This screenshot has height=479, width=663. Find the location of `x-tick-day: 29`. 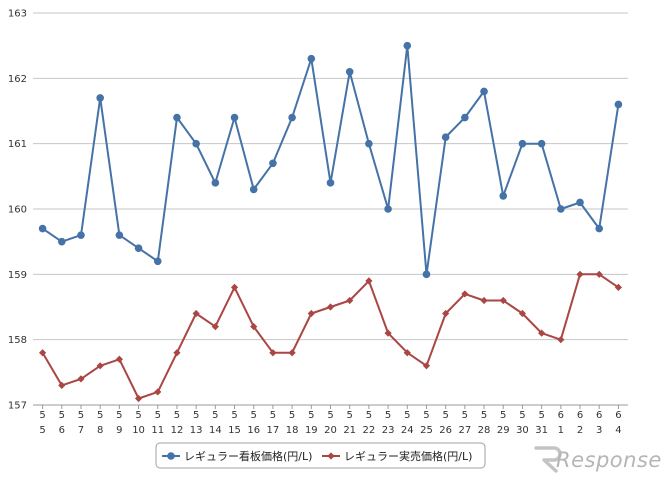

x-tick-day: 29 is located at coordinates (503, 430).